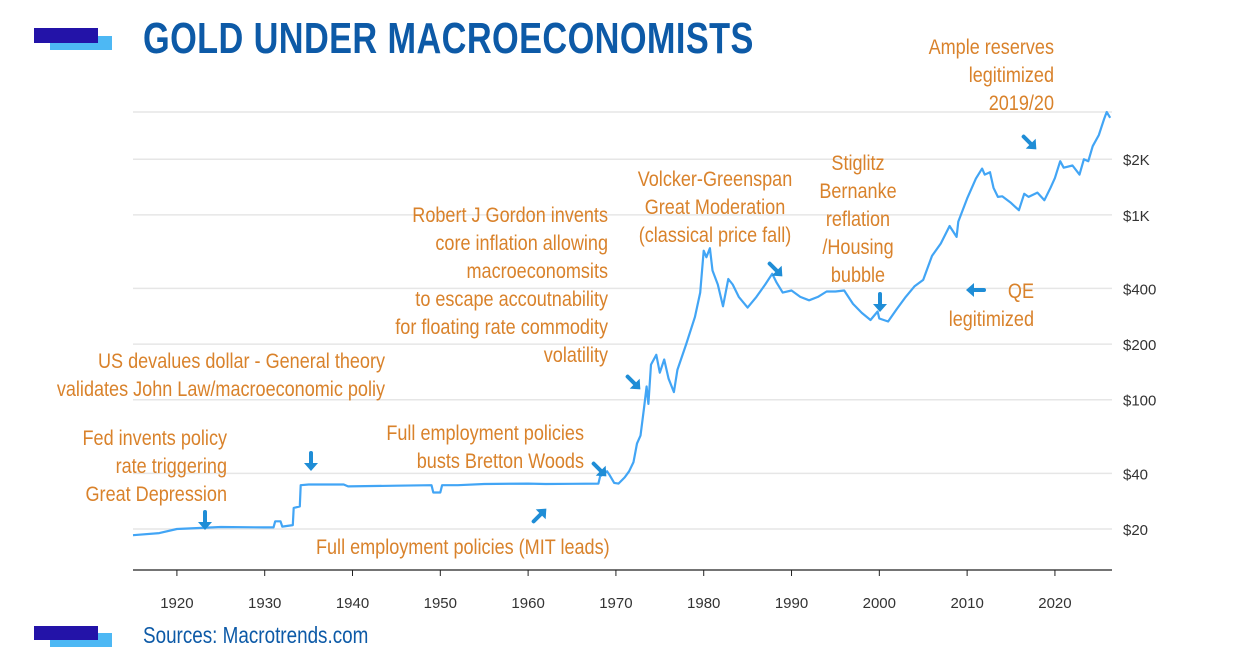 This screenshot has width=1250, height=670. What do you see at coordinates (1139, 289) in the screenshot?
I see `y-tick-label: $400` at bounding box center [1139, 289].